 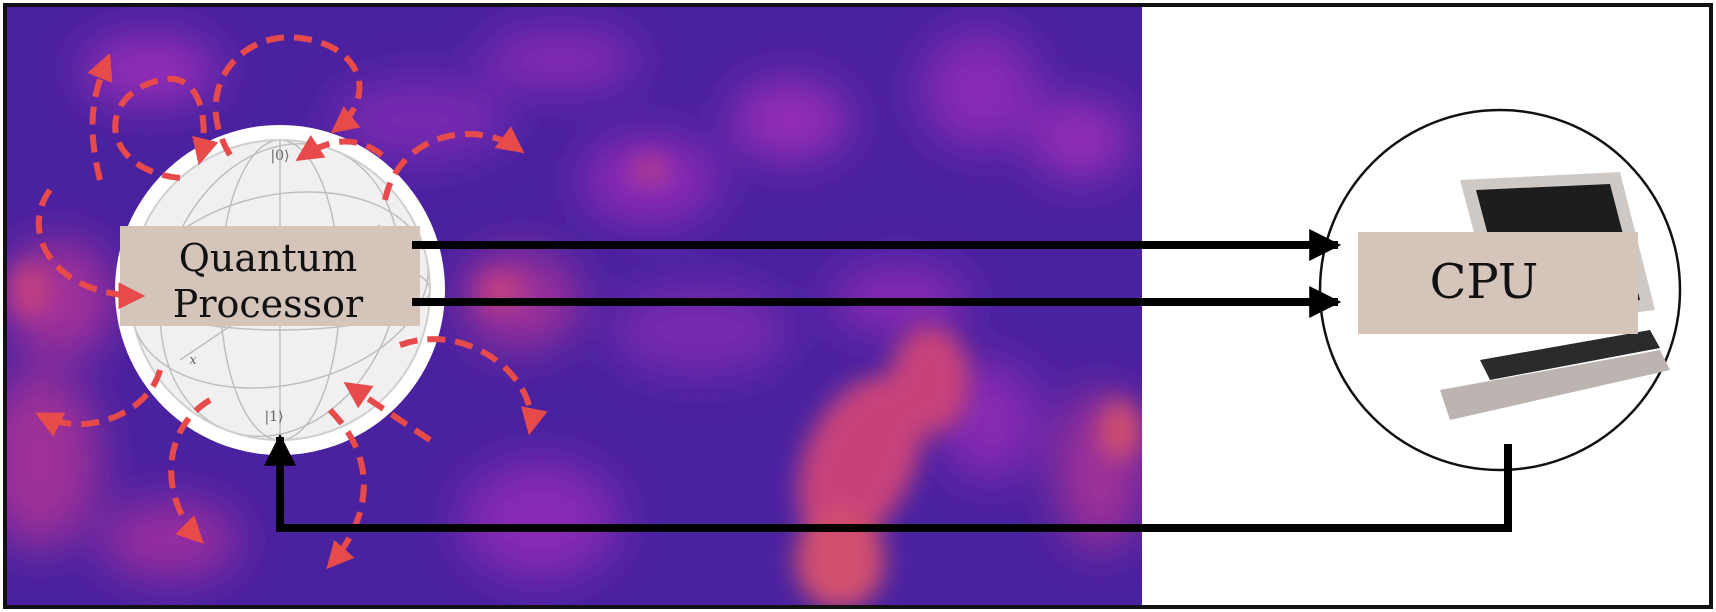 What do you see at coordinates (273, 417) in the screenshot?
I see `ket-one-label: |1⟩` at bounding box center [273, 417].